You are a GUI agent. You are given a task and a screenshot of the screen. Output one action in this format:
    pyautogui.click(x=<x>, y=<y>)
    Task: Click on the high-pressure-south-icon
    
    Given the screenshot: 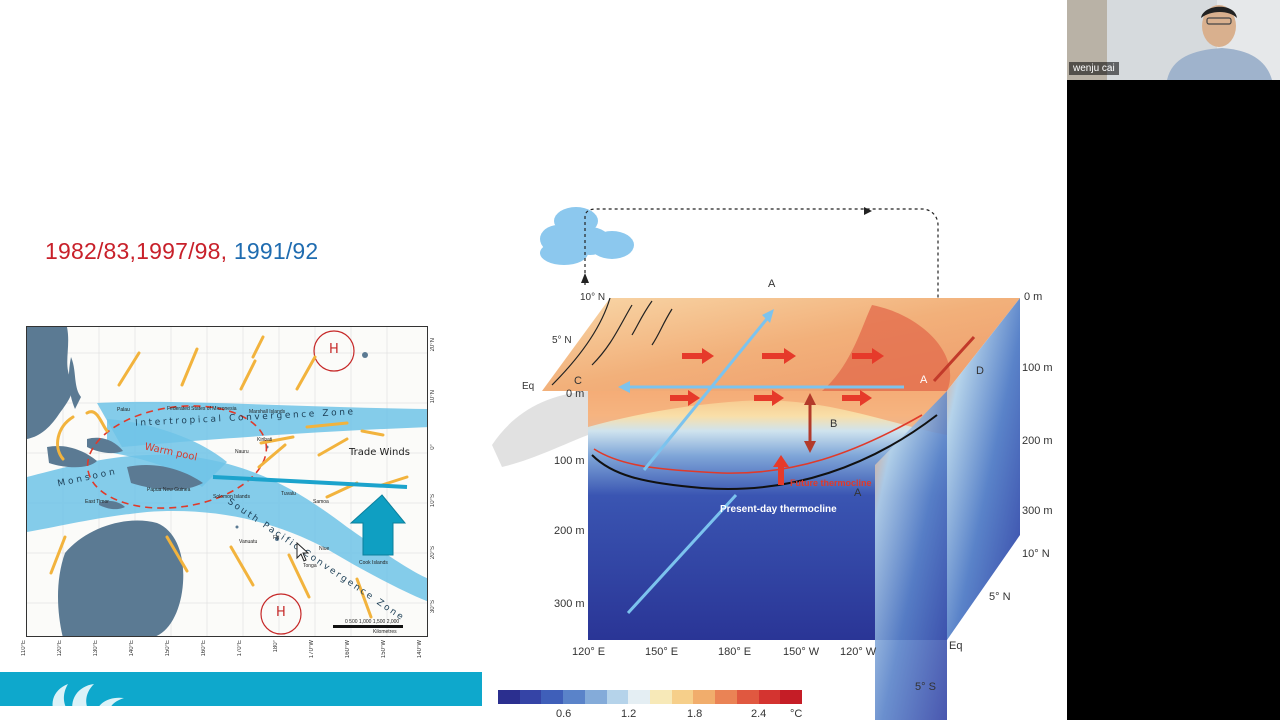 What is the action you would take?
    pyautogui.click(x=281, y=614)
    